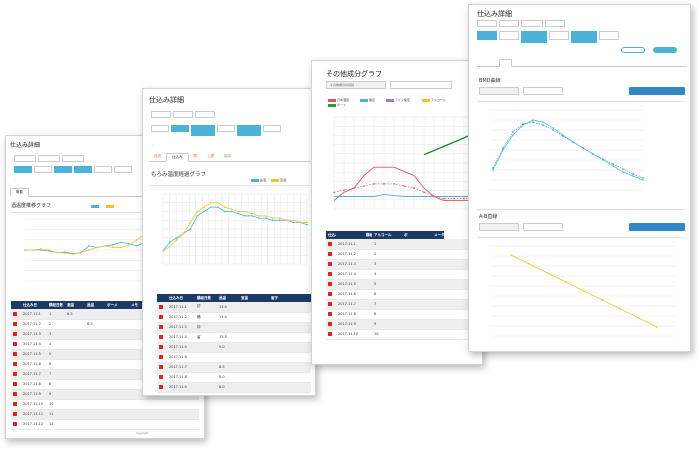 This screenshot has width=698, height=450. Describe the element at coordinates (234, 337) in the screenshot. I see `table-row: 2017.11.4 留 13.5` at that location.